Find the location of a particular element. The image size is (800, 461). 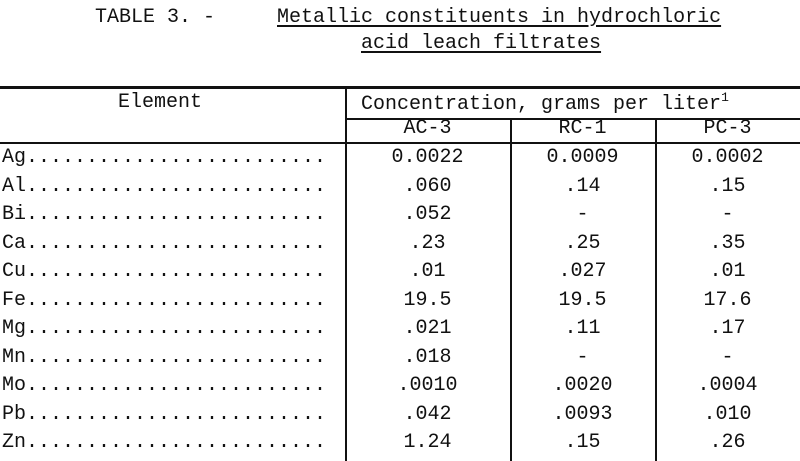

cell: 1.24 is located at coordinates (427, 442).